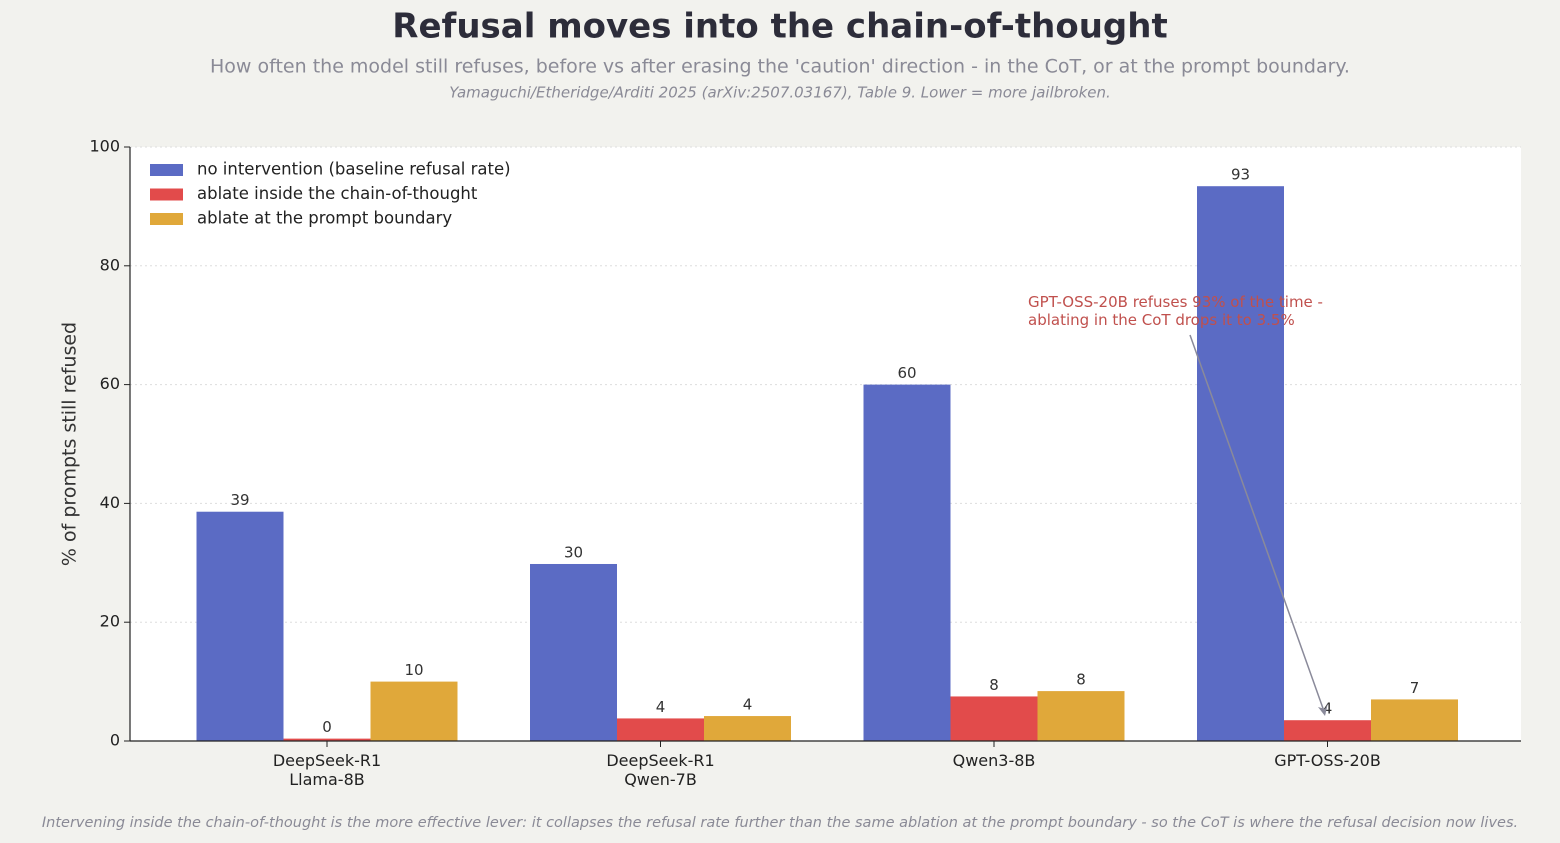 This screenshot has height=843, width=1560. Describe the element at coordinates (110, 383) in the screenshot. I see `y-tick-label: 60` at that location.